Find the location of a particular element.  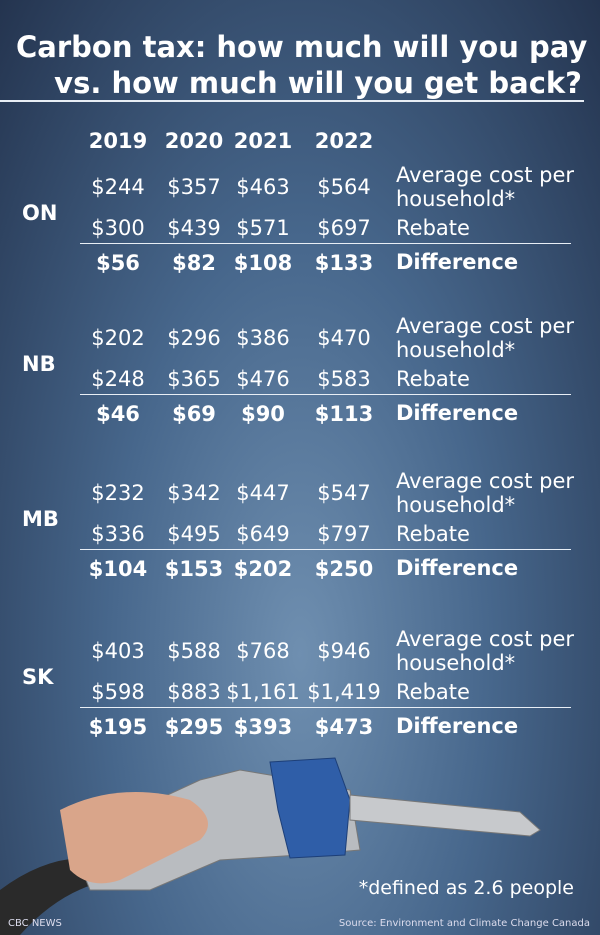

cost-cell: $386 is located at coordinates (263, 338).